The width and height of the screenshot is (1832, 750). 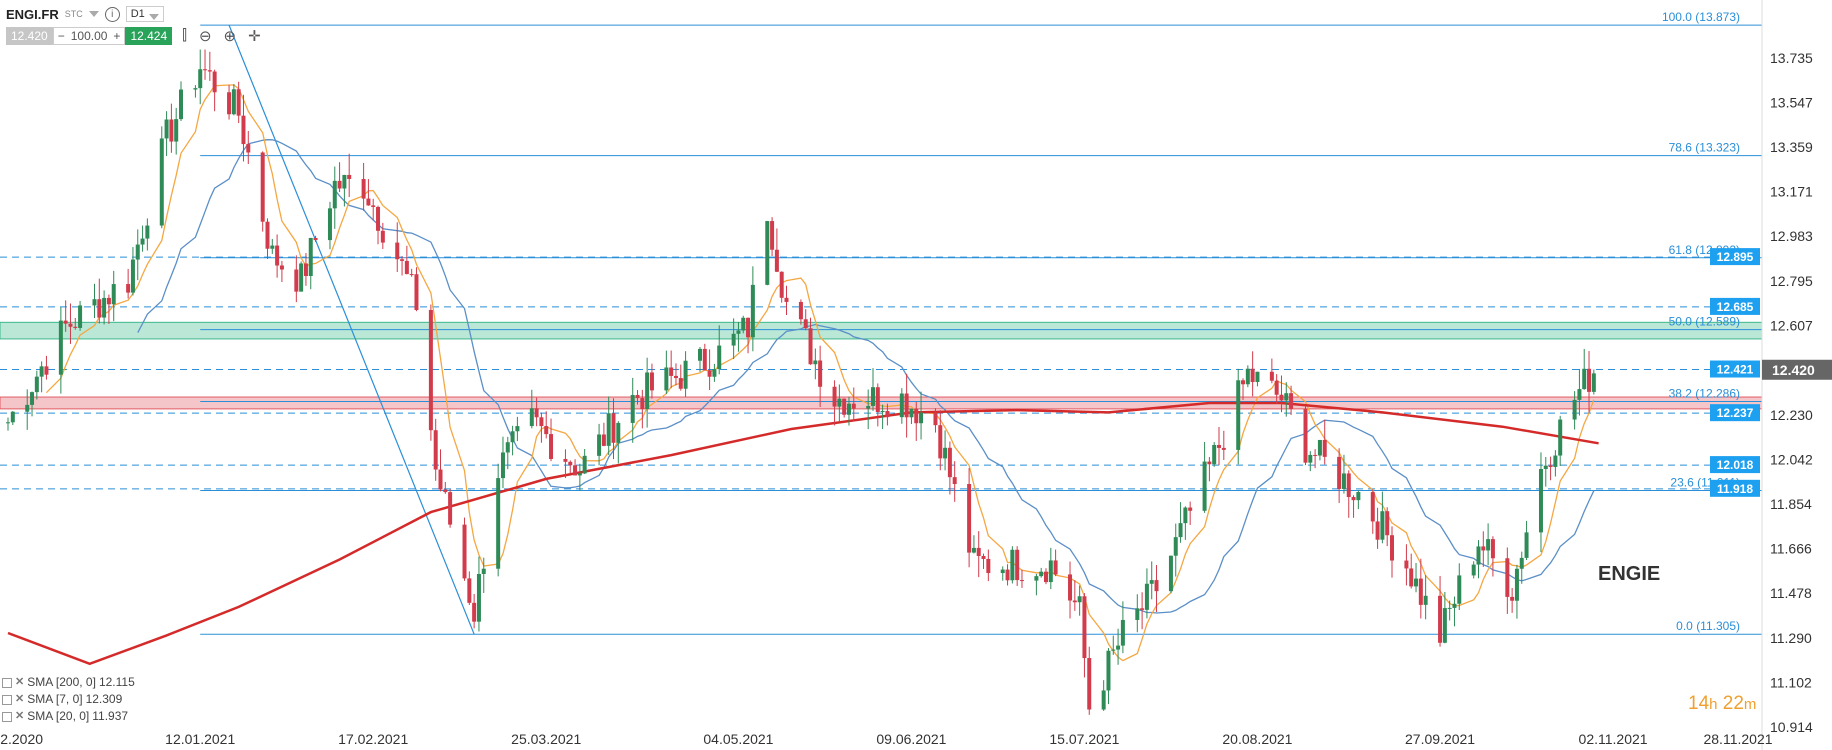 I want to click on price-tick-label: 12.607, so click(x=1791, y=325).